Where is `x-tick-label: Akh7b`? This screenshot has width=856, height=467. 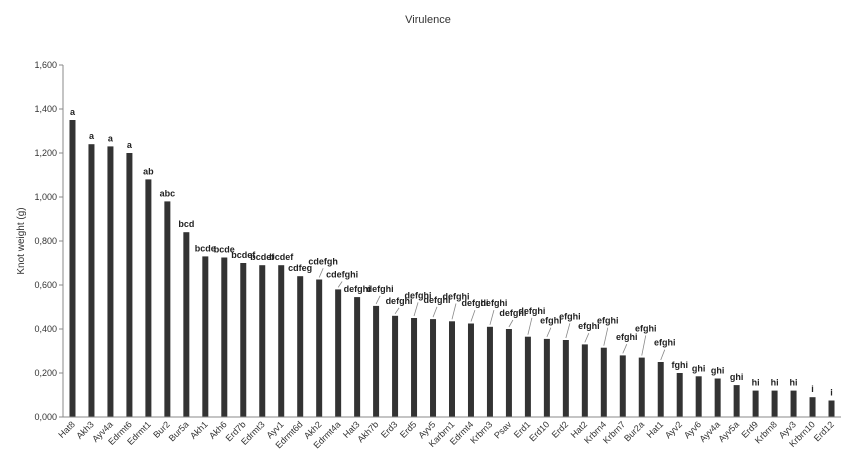 x-tick-label: Akh7b is located at coordinates (367, 431).